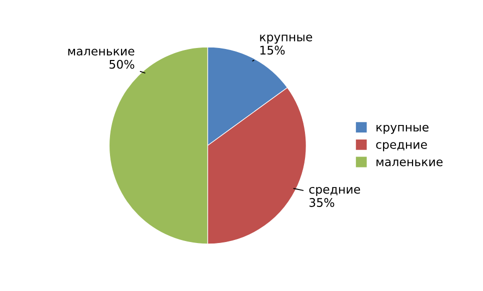  I want to click on legend-label: крупные, so click(402, 129).